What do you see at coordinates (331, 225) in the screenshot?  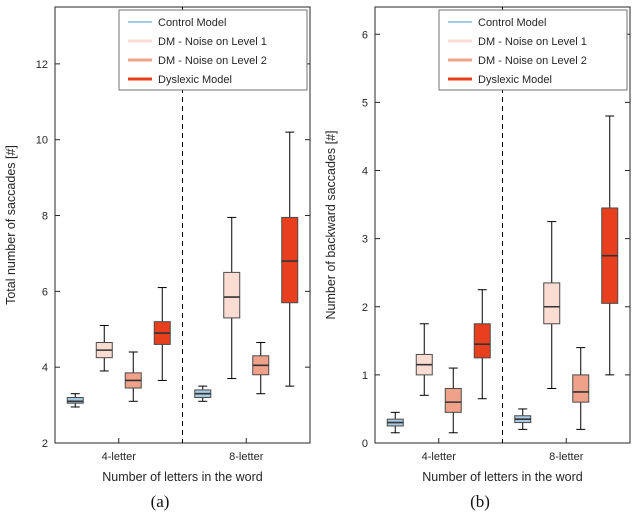 I see `y-axis-label: Number of backward saccades [#]` at bounding box center [331, 225].